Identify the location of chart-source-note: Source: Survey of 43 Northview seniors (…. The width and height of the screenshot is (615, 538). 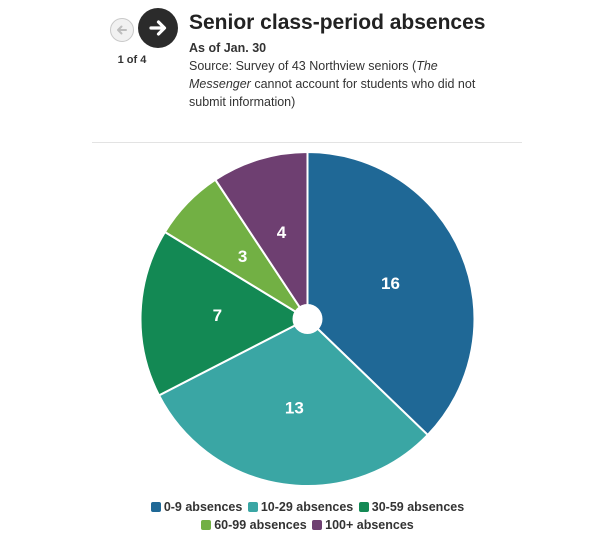
(339, 84).